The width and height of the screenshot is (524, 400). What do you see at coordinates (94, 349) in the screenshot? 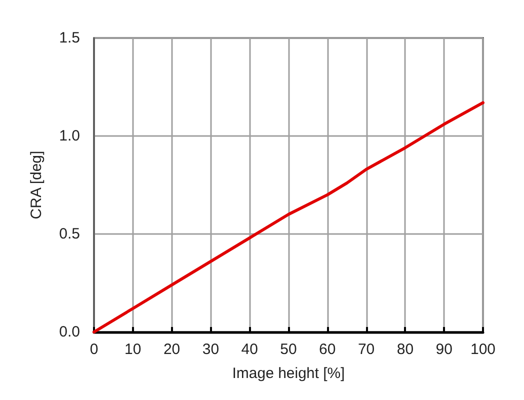
I see `x-tick-label: 0` at bounding box center [94, 349].